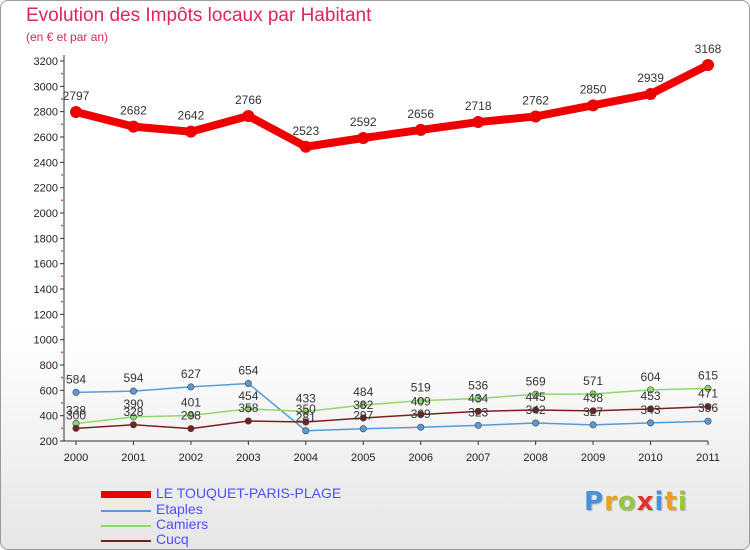  I want to click on y-tick-label: 1000, so click(46, 341).